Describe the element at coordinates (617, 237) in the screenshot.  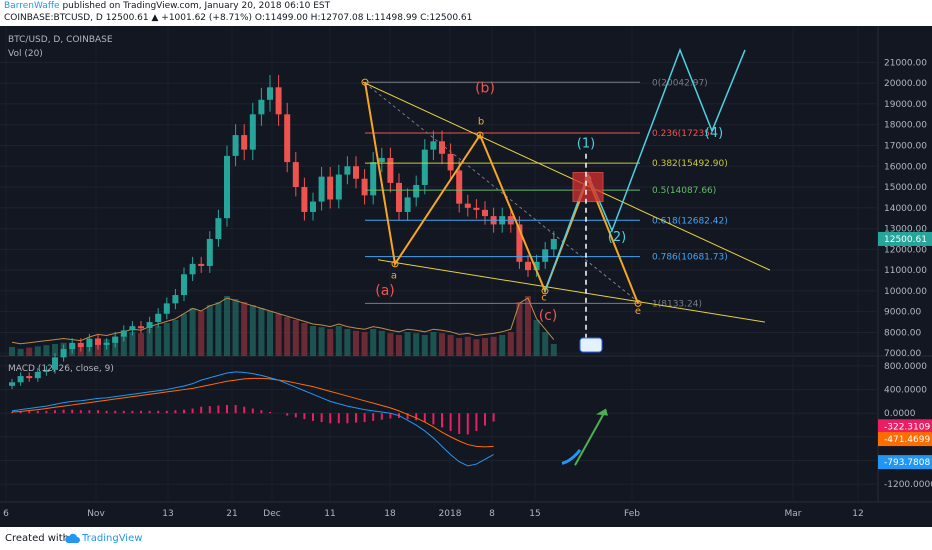
I see `wave-label: (2)` at that location.